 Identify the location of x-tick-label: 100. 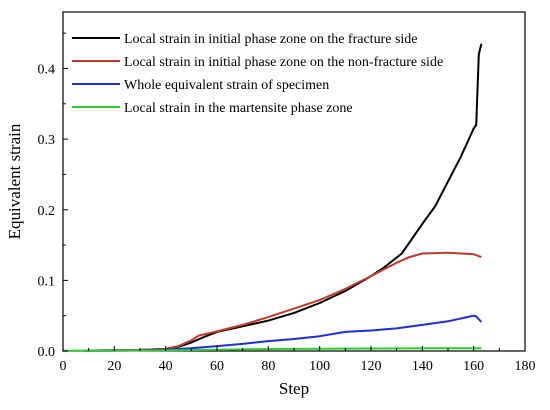
(319, 366).